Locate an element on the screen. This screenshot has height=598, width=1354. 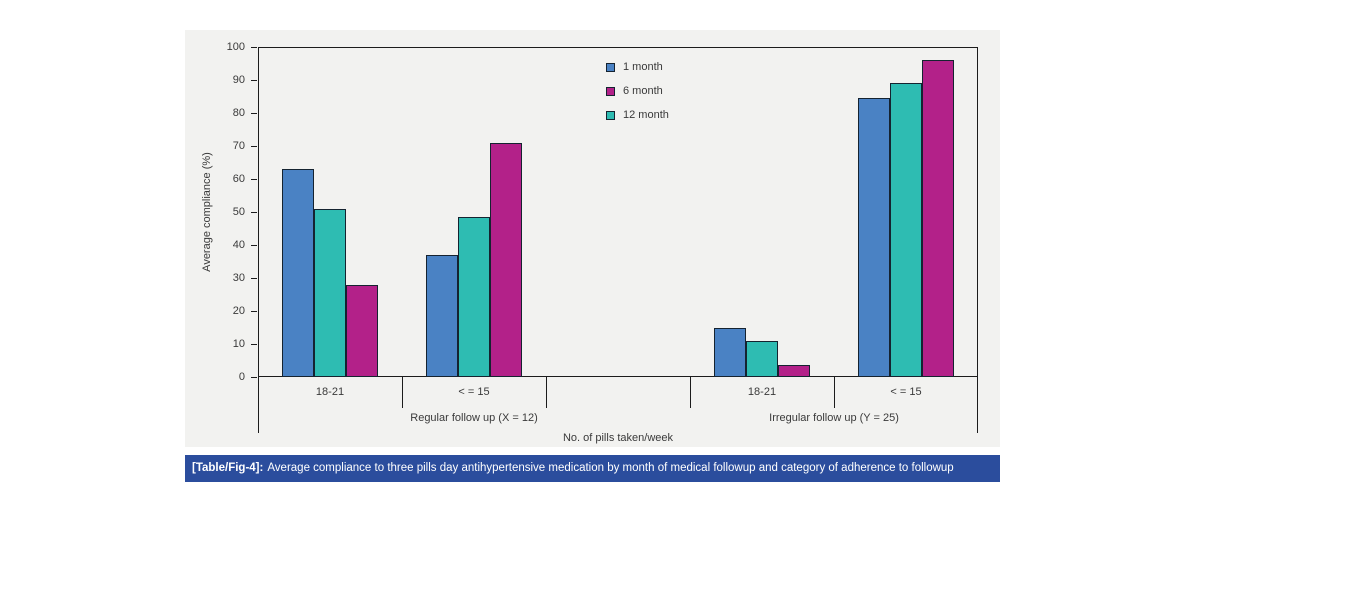
plot-frame-top is located at coordinates (618, 47).